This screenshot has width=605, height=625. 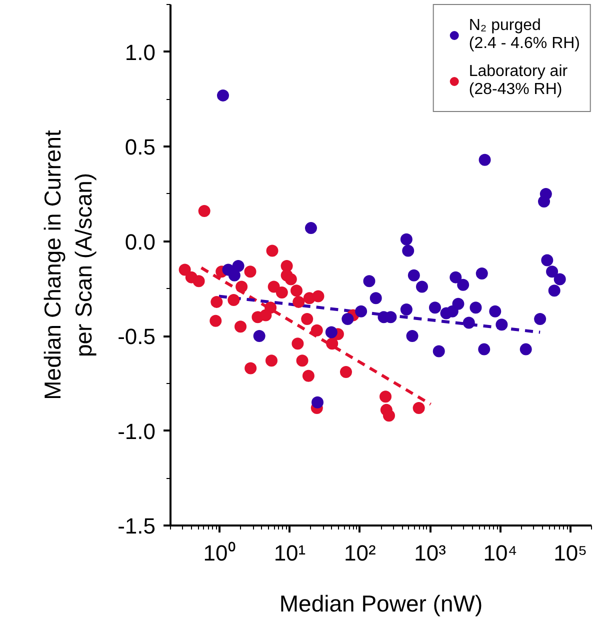 What do you see at coordinates (137, 431) in the screenshot?
I see `y-tick-label: -1.0` at bounding box center [137, 431].